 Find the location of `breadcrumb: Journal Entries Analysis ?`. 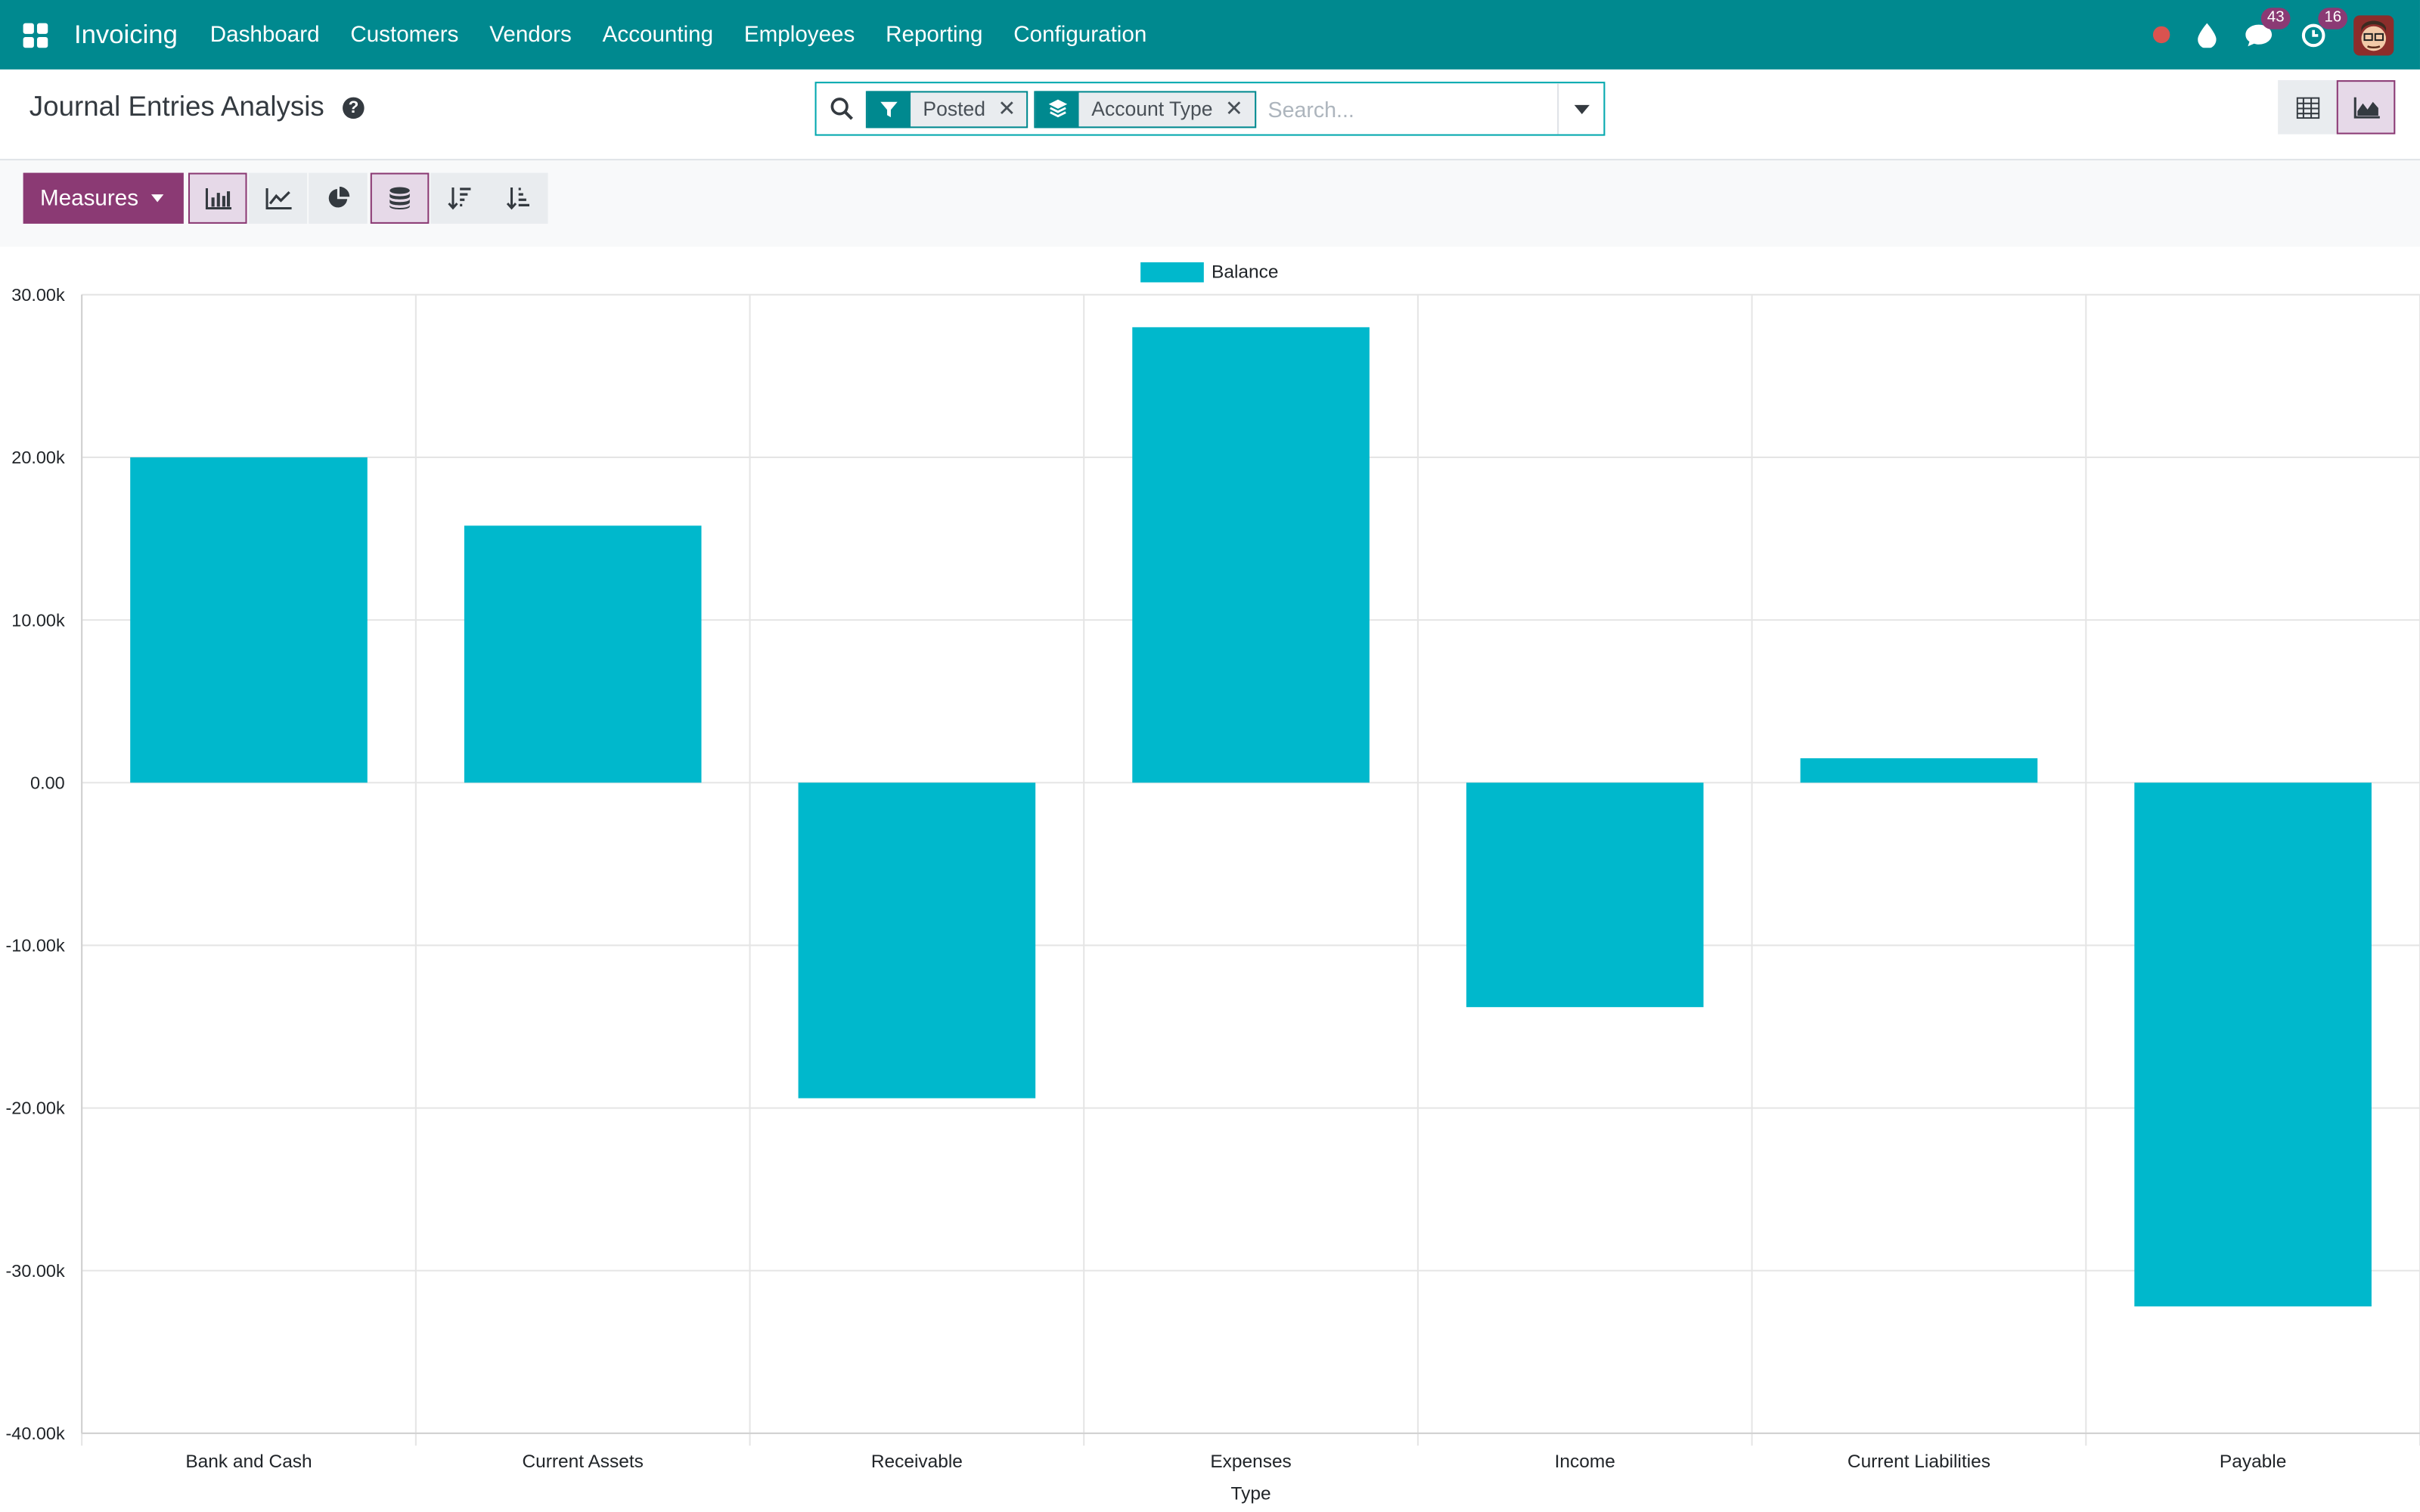

breadcrumb: Journal Entries Analysis ? is located at coordinates (197, 107).